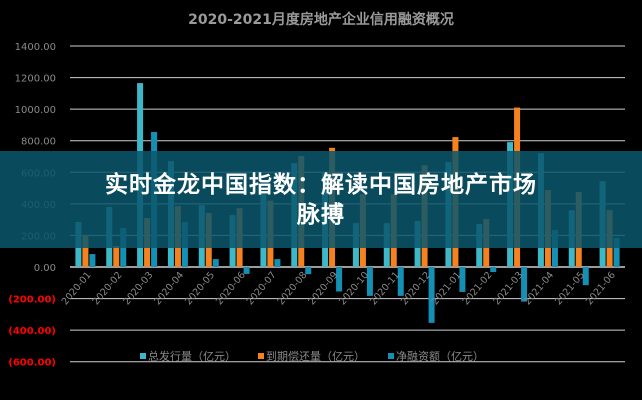  I want to click on legend-label: 总发行量（亿元）, so click(192, 356).